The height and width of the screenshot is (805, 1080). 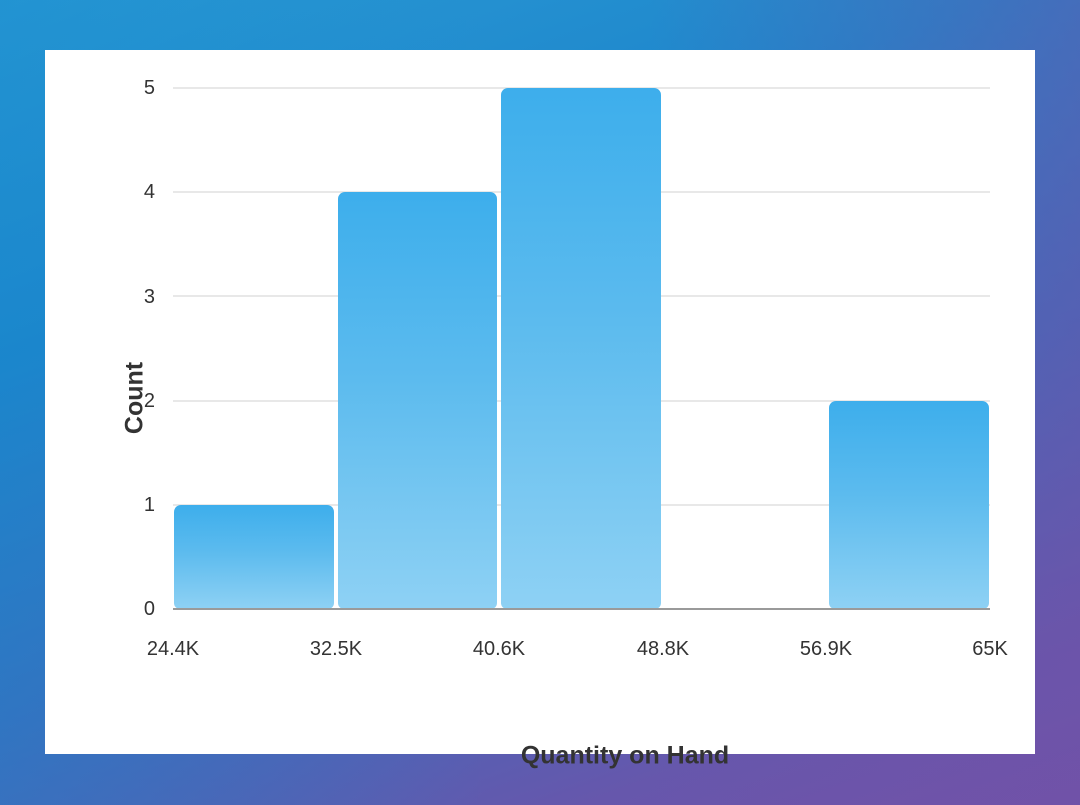 What do you see at coordinates (663, 649) in the screenshot?
I see `x-tick-3: 48.8K` at bounding box center [663, 649].